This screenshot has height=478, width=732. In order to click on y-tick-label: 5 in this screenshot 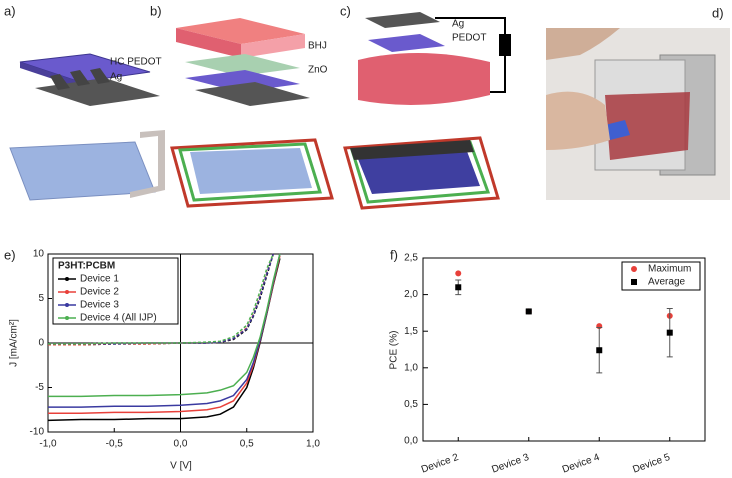, I will do `click(41, 298)`.